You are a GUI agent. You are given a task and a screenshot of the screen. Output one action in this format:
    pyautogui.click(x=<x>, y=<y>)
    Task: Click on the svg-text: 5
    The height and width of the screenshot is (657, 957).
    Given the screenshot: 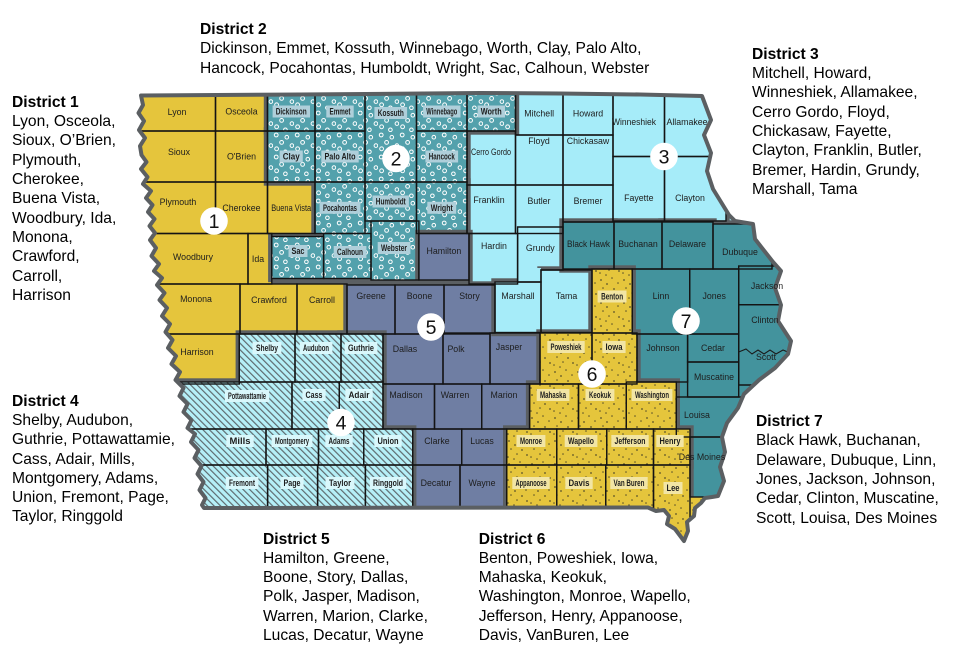 What is the action you would take?
    pyautogui.click(x=431, y=328)
    